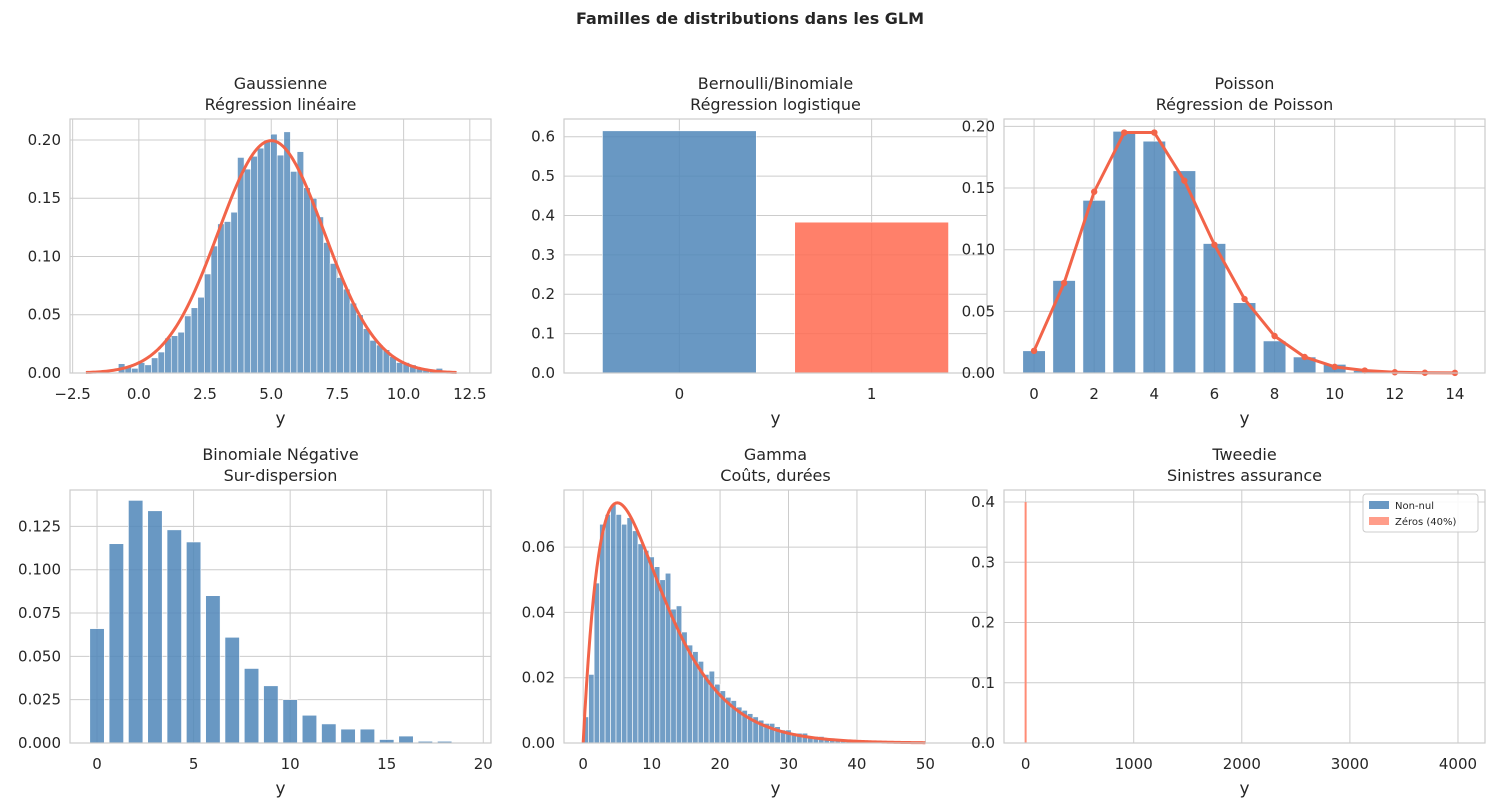  What do you see at coordinates (978, 188) in the screenshot?
I see `y-tick-label: 0.15` at bounding box center [978, 188].